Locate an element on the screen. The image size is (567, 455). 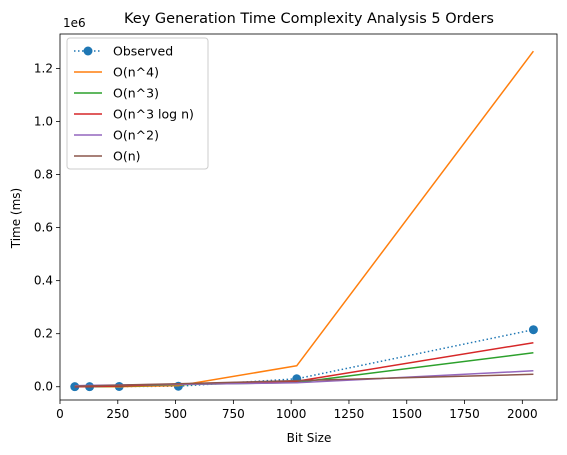
y-tick-label: 0.2 is located at coordinates (43, 334).